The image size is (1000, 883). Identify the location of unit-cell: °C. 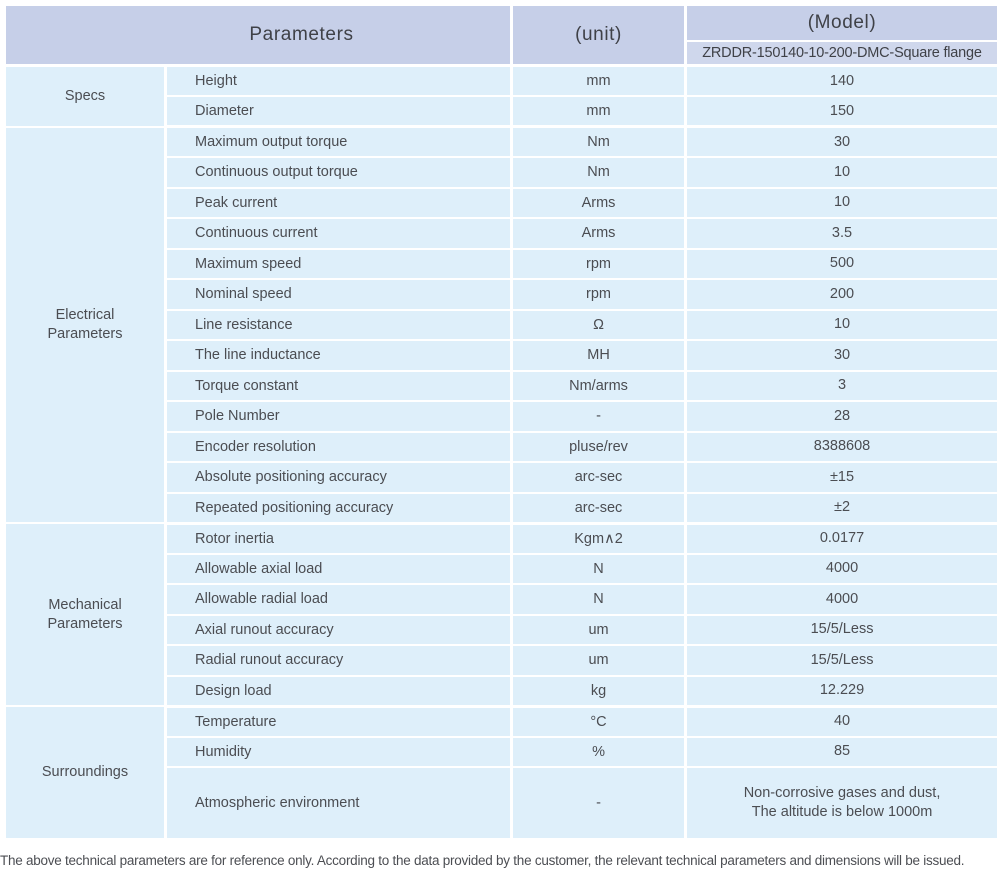
(599, 721).